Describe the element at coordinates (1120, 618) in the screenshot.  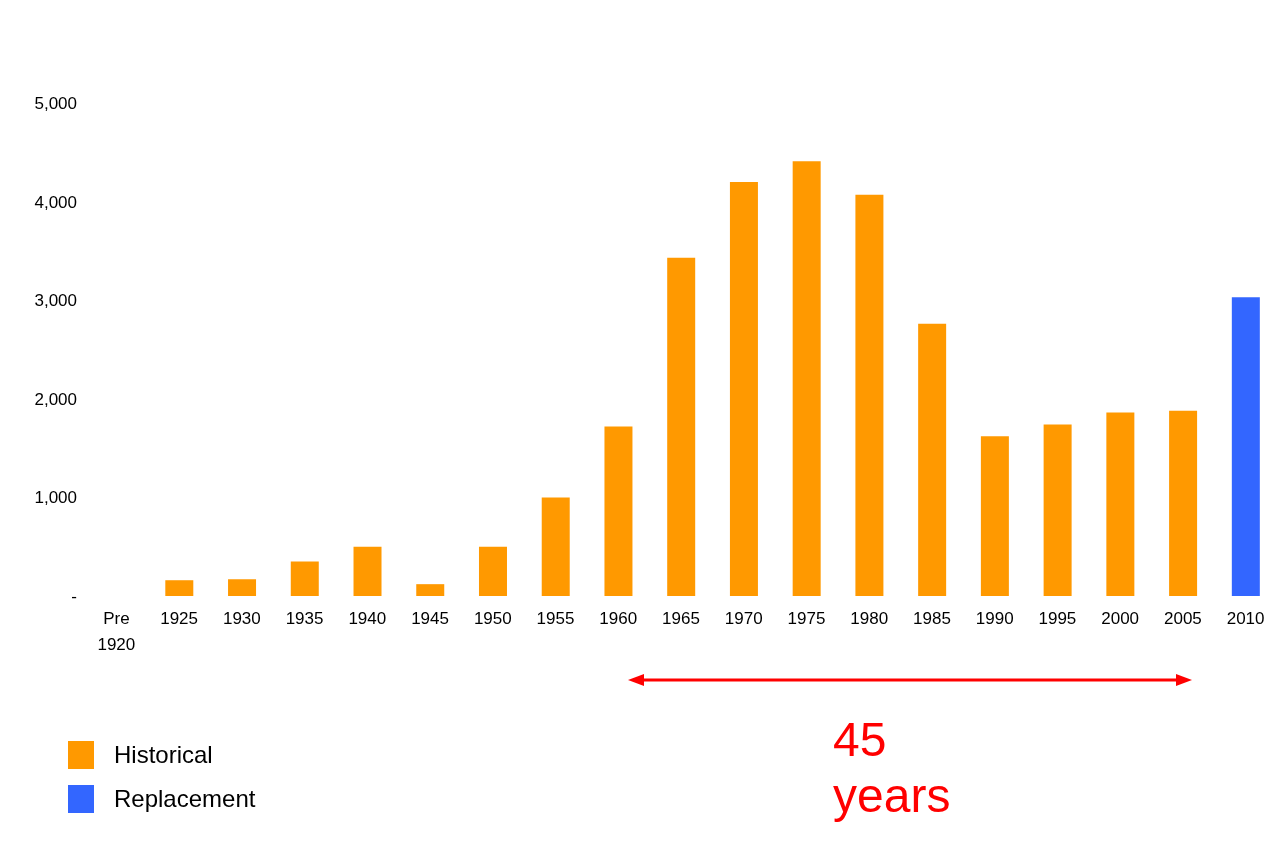
I see `x-tick-label: 2000` at that location.